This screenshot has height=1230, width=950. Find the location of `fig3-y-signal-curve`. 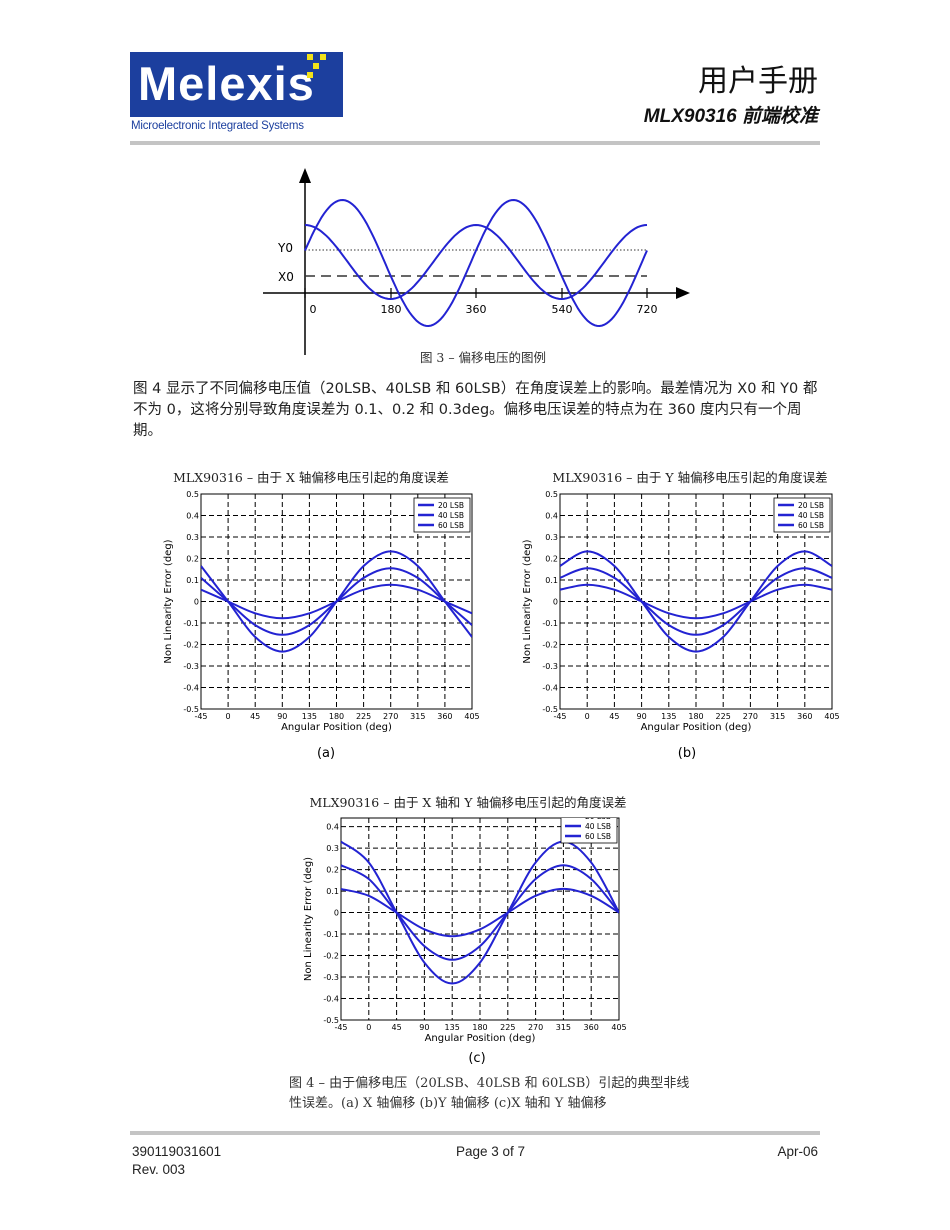

fig3-y-signal-curve is located at coordinates (476, 262).